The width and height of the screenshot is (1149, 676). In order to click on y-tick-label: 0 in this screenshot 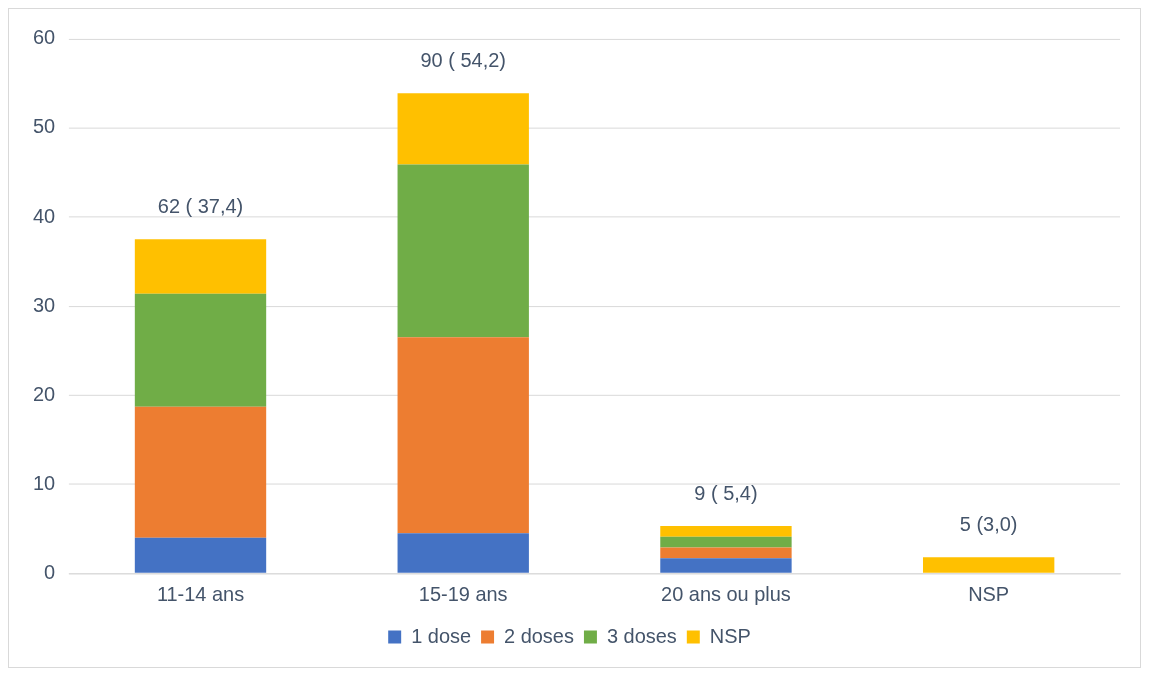, I will do `click(50, 571)`.